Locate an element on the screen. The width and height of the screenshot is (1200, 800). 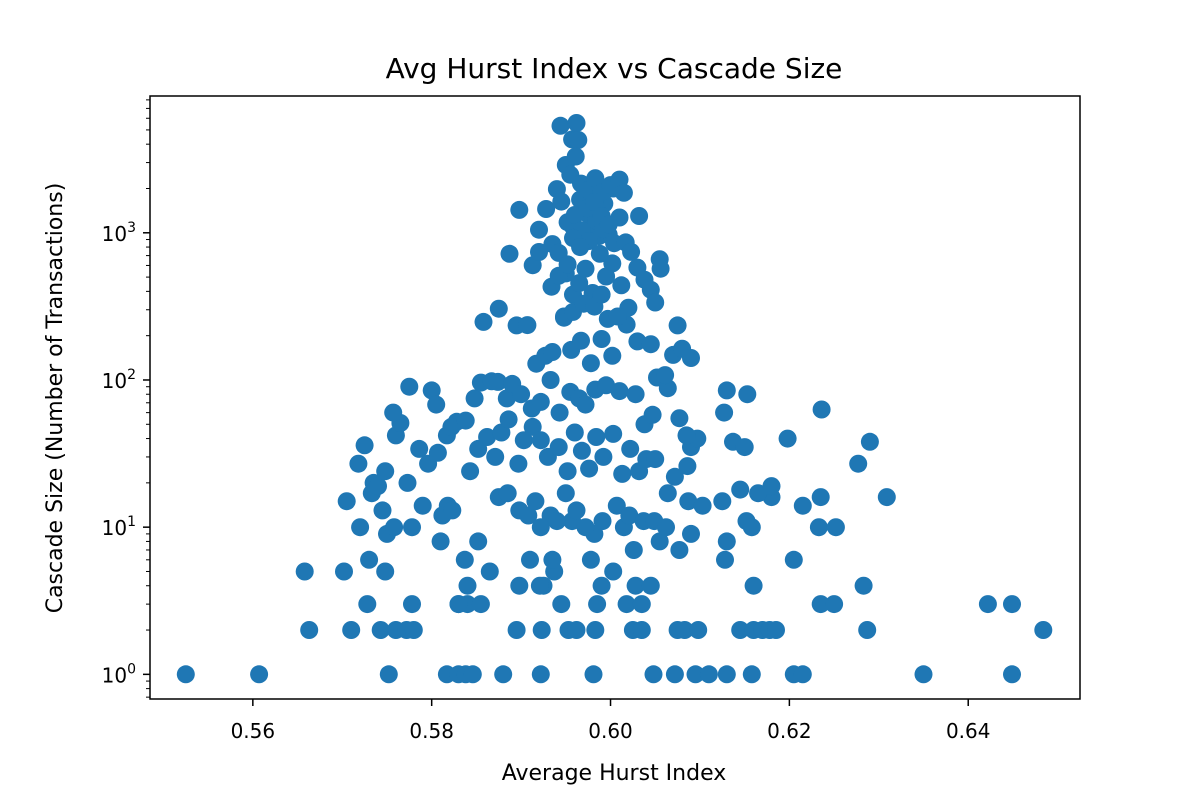
chart-title: Avg Hurst Index vs Cascade Size is located at coordinates (614, 68).